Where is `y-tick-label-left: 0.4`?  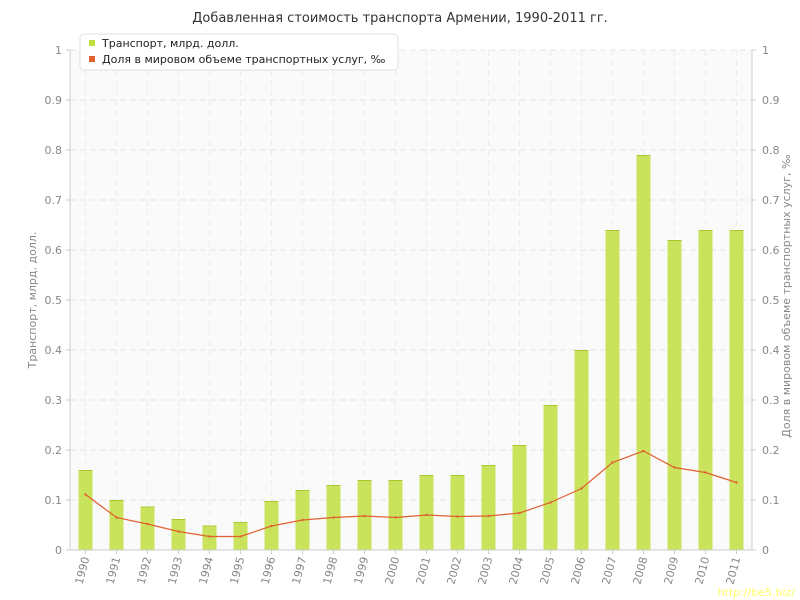 y-tick-label-left: 0.4 is located at coordinates (54, 350).